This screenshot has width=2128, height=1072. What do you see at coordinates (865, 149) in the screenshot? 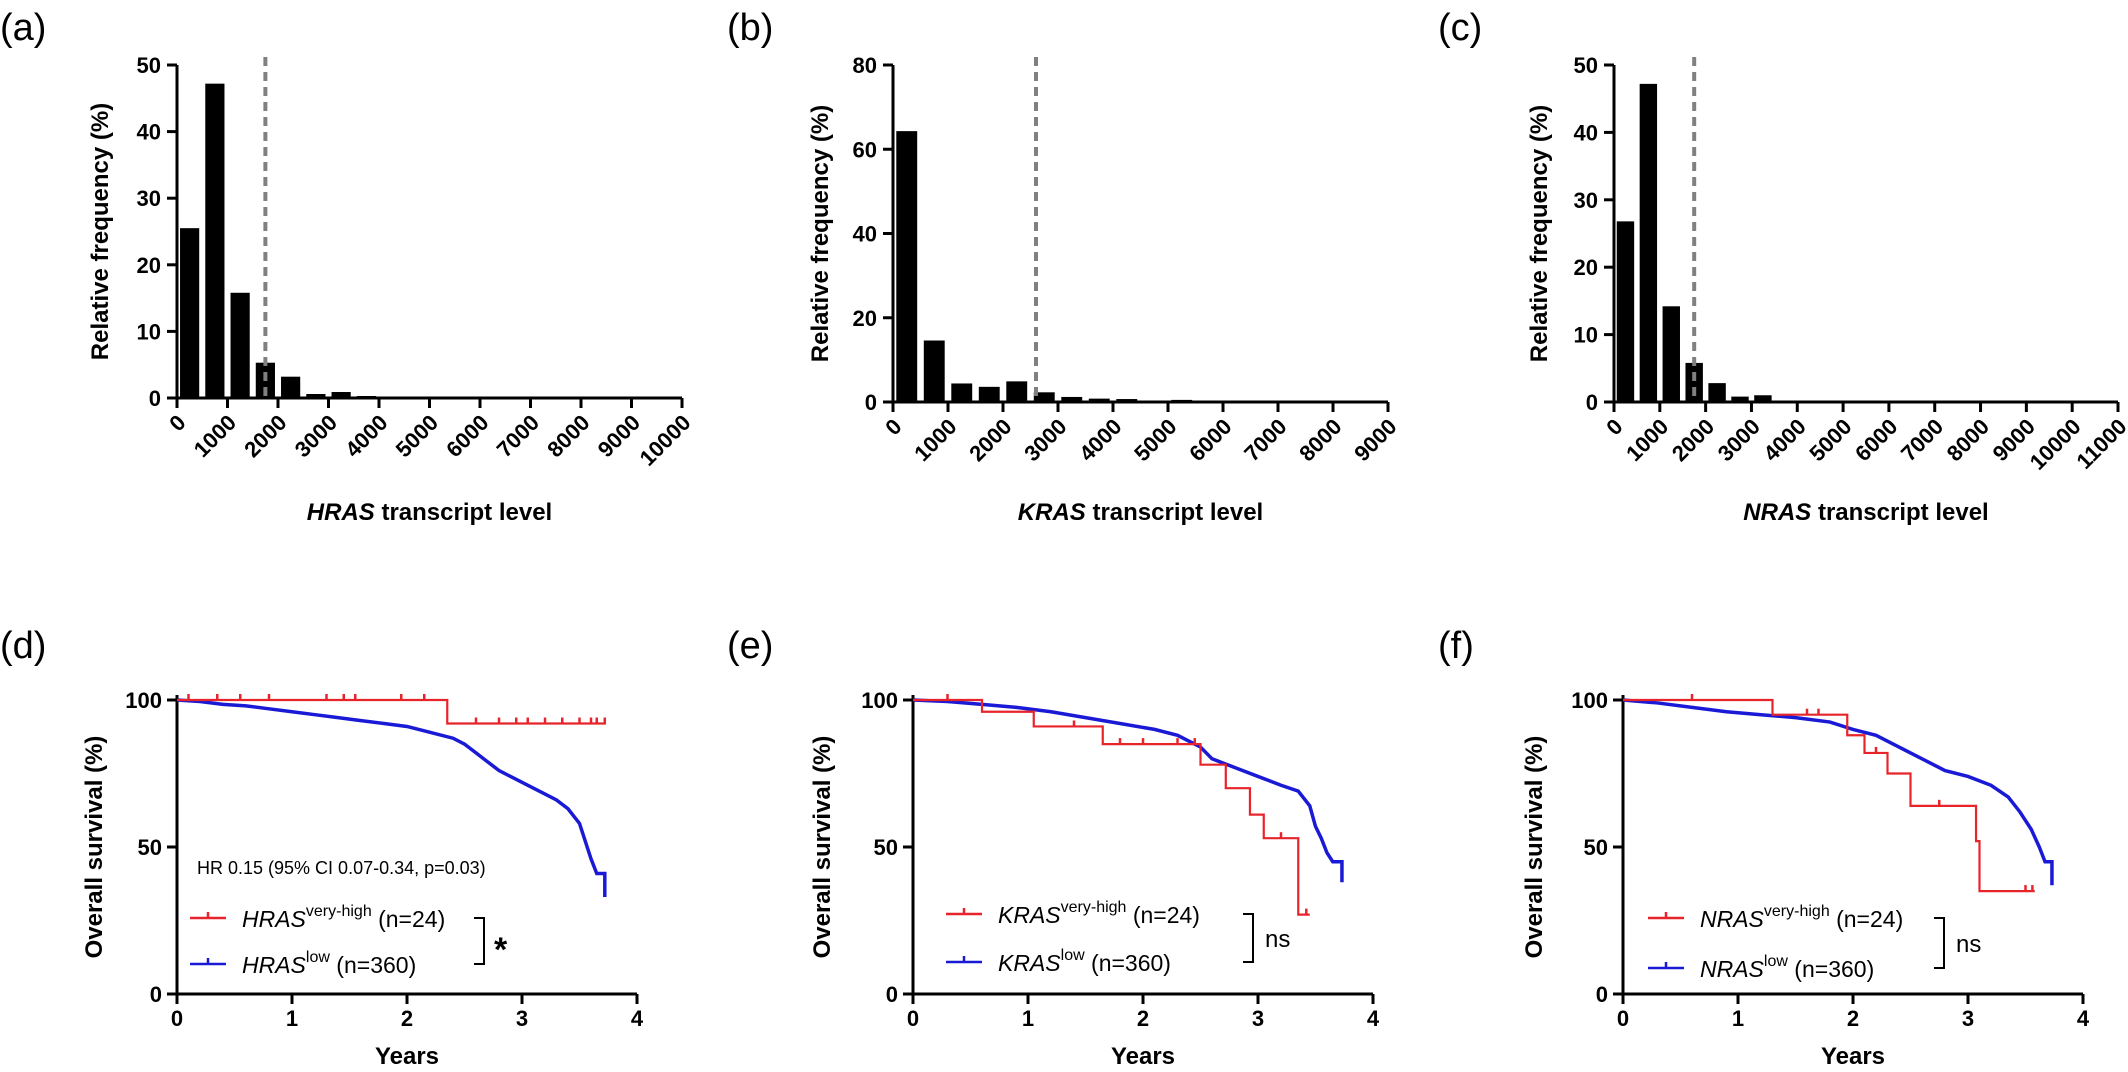
I see `y-tick-label: 60` at bounding box center [865, 149].